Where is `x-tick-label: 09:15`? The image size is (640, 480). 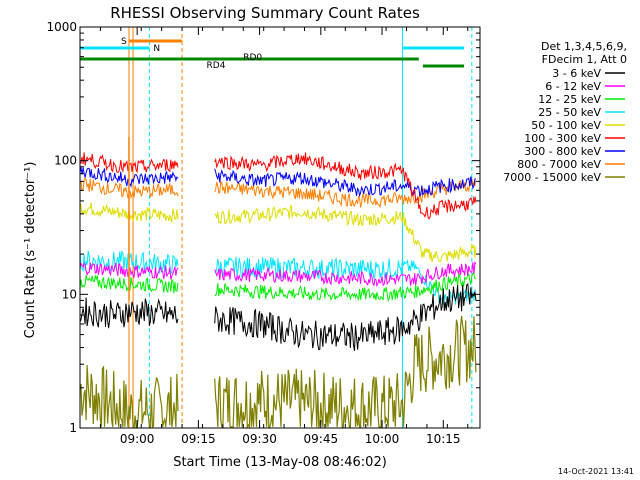
x-tick-label: 09:15 is located at coordinates (198, 439).